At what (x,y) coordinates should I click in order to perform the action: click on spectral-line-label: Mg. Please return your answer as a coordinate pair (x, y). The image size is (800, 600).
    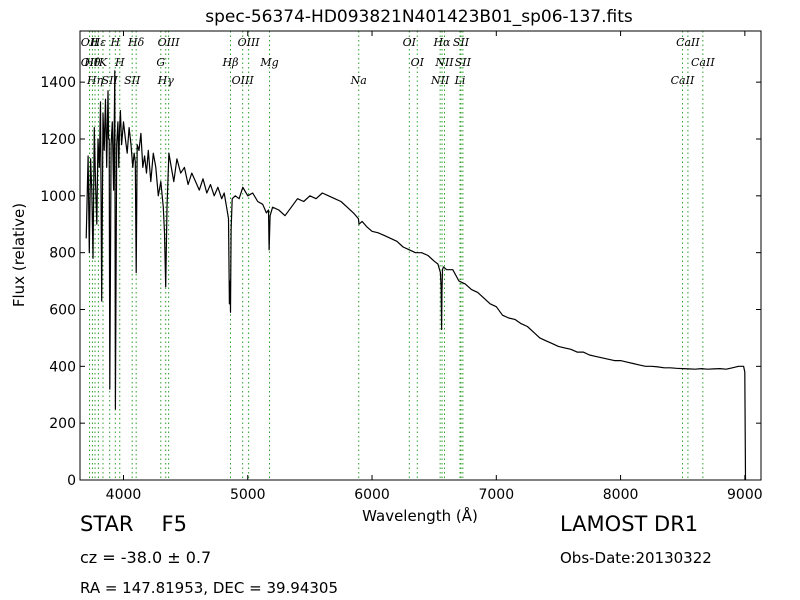
    Looking at the image, I should click on (268, 62).